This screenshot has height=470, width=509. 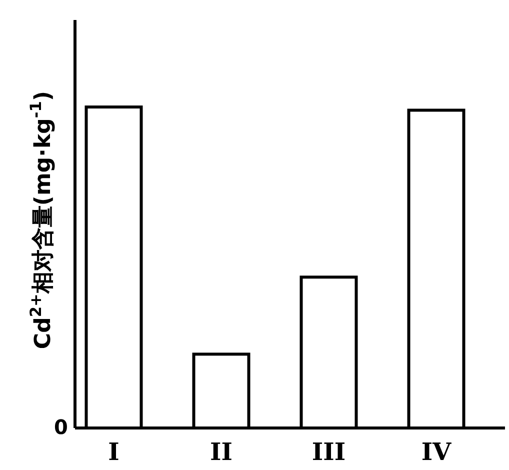 I want to click on x-tick-label: II, so click(x=221, y=451).